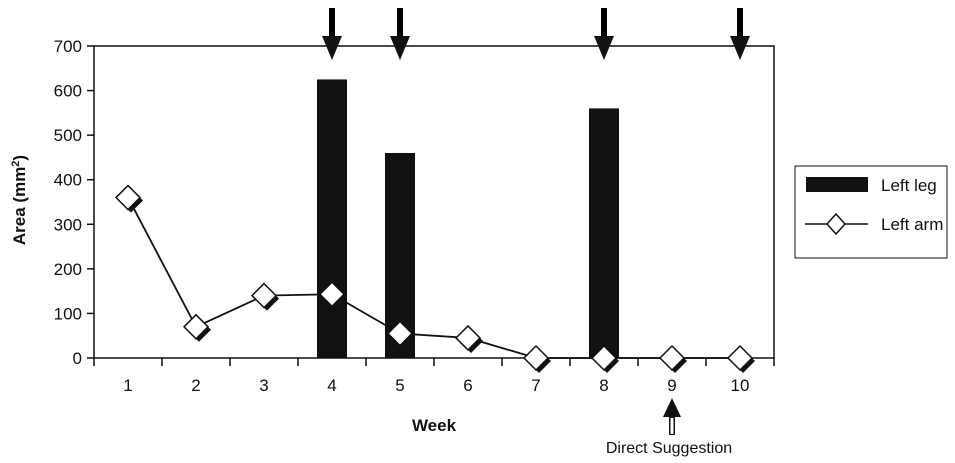  What do you see at coordinates (536, 34) in the screenshot?
I see `top-arrows` at bounding box center [536, 34].